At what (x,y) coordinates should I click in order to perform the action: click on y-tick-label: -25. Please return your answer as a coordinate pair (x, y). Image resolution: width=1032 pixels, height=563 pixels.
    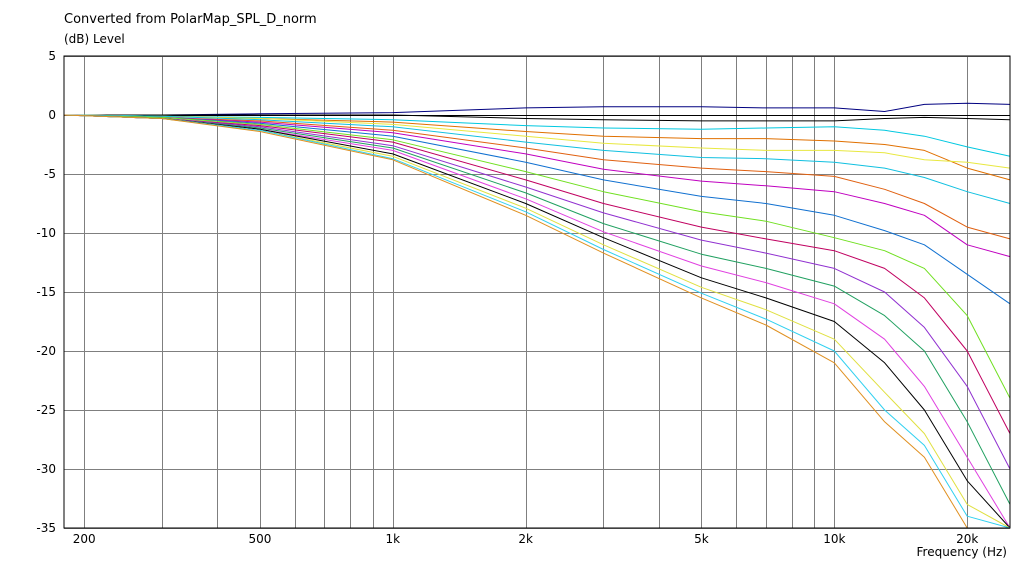
    Looking at the image, I should click on (46, 410).